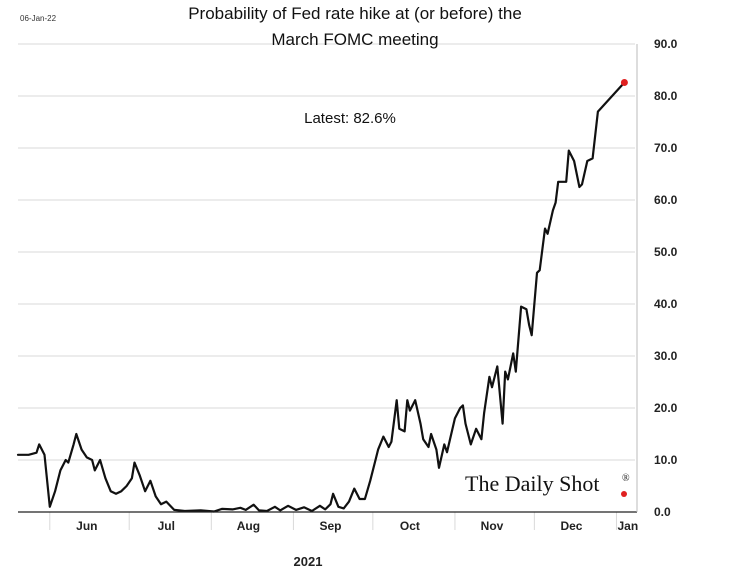 Image resolution: width=735 pixels, height=576 pixels. I want to click on date-stamp: 06-Jan-22, so click(38, 18).